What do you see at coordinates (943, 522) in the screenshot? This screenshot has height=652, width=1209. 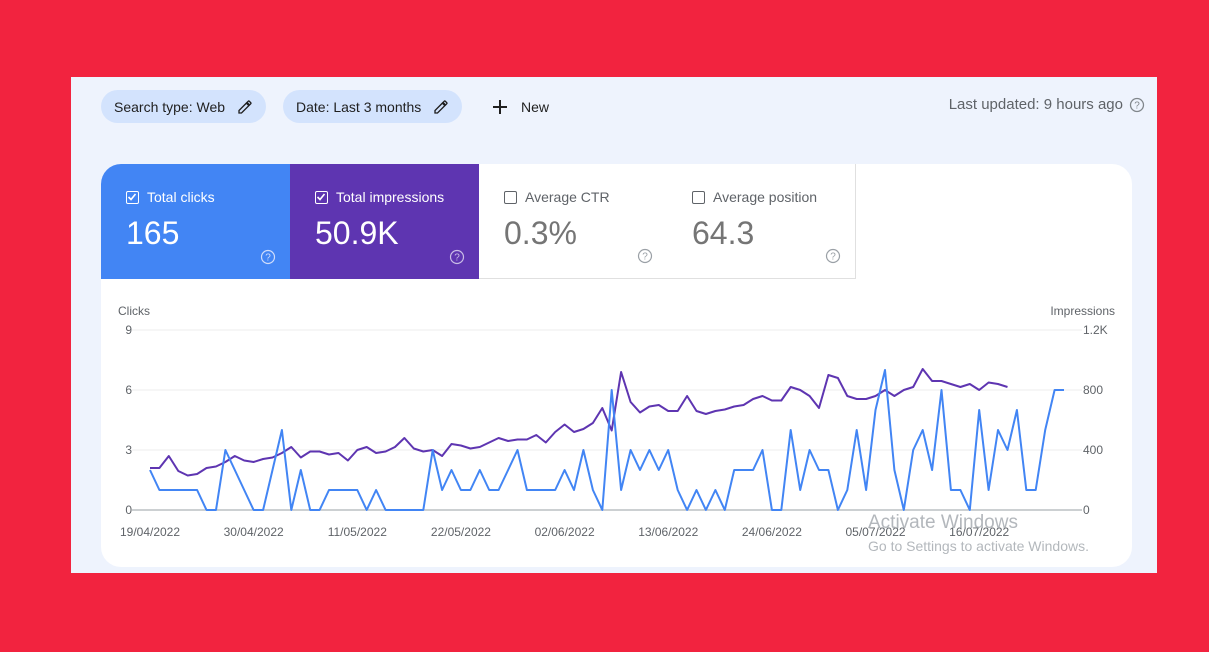 I see `watermark-title: Activate Windows` at bounding box center [943, 522].